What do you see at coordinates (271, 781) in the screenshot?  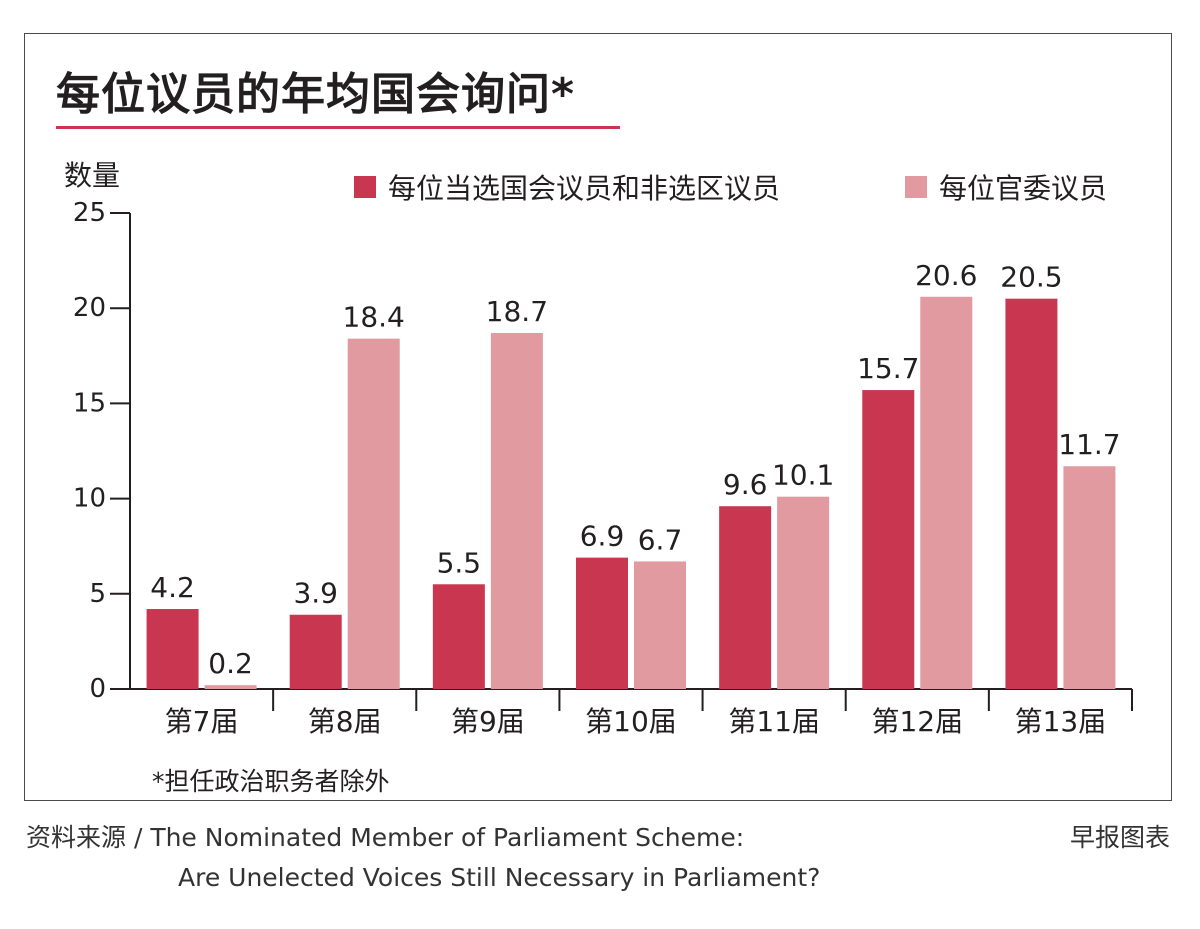 I see `footnote: *担任政治职务者除外` at bounding box center [271, 781].